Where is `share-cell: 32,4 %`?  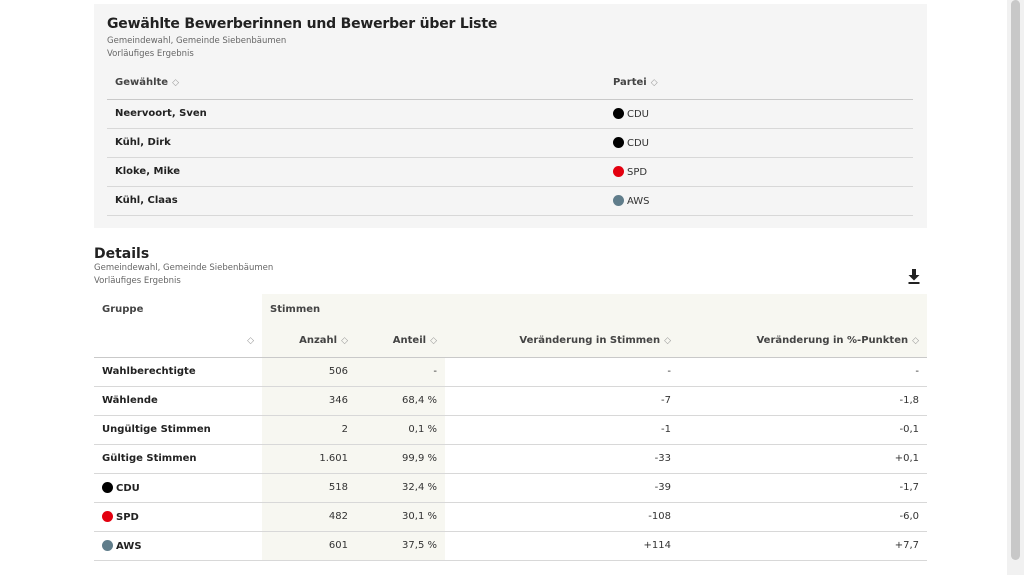
share-cell: 32,4 % is located at coordinates (400, 488).